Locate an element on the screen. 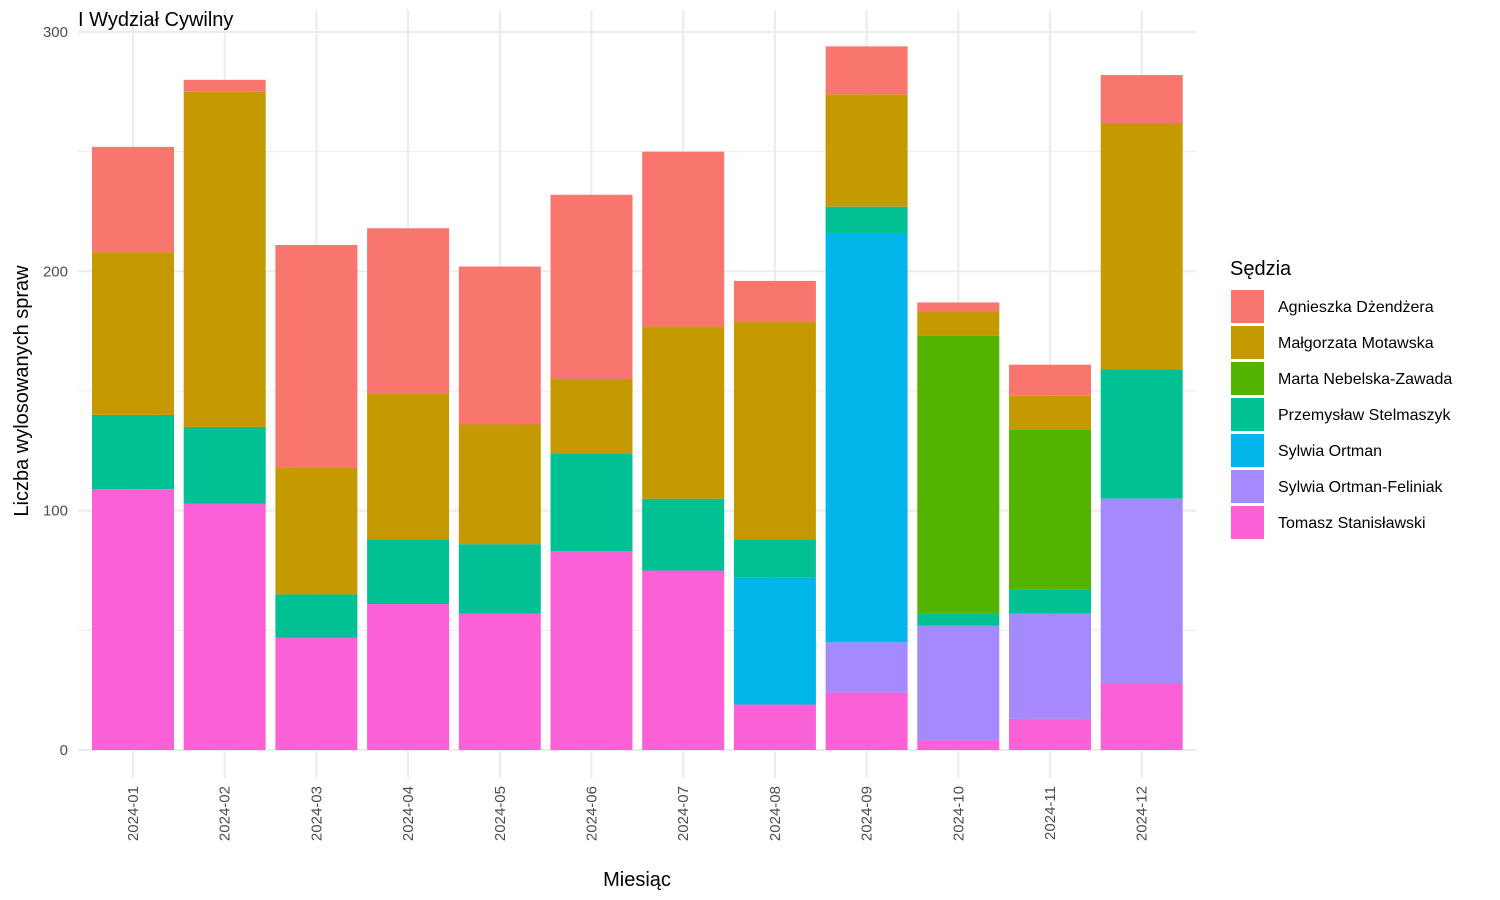 The height and width of the screenshot is (900, 1500). legend-label: Sylwia Ortman is located at coordinates (1330, 451).